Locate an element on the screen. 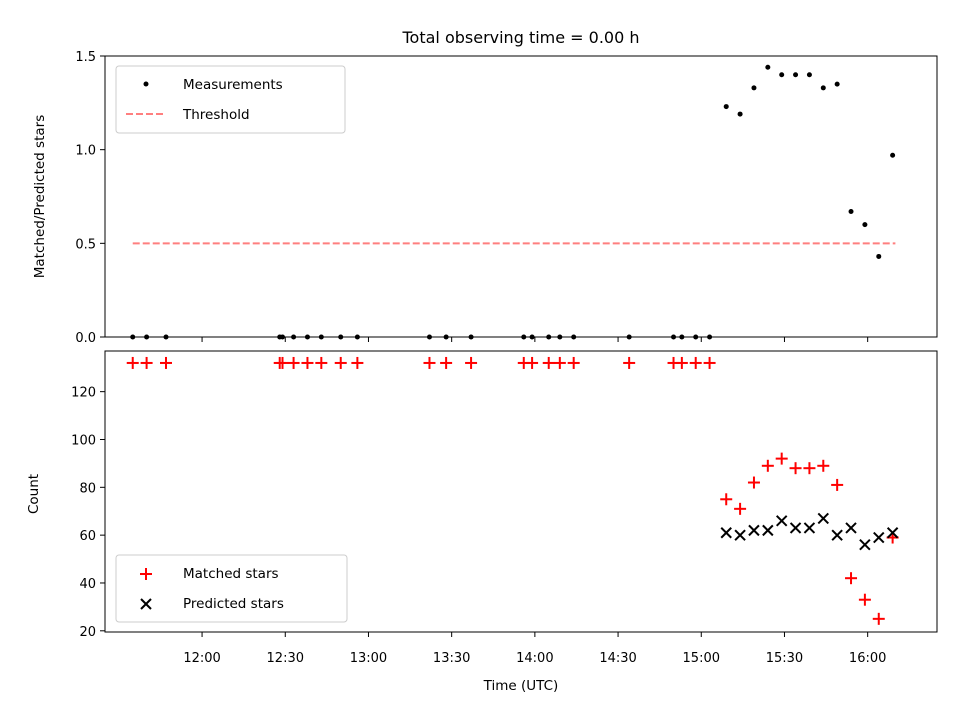 The height and width of the screenshot is (720, 960). top-y-tick-label: 0.0 is located at coordinates (85, 338).